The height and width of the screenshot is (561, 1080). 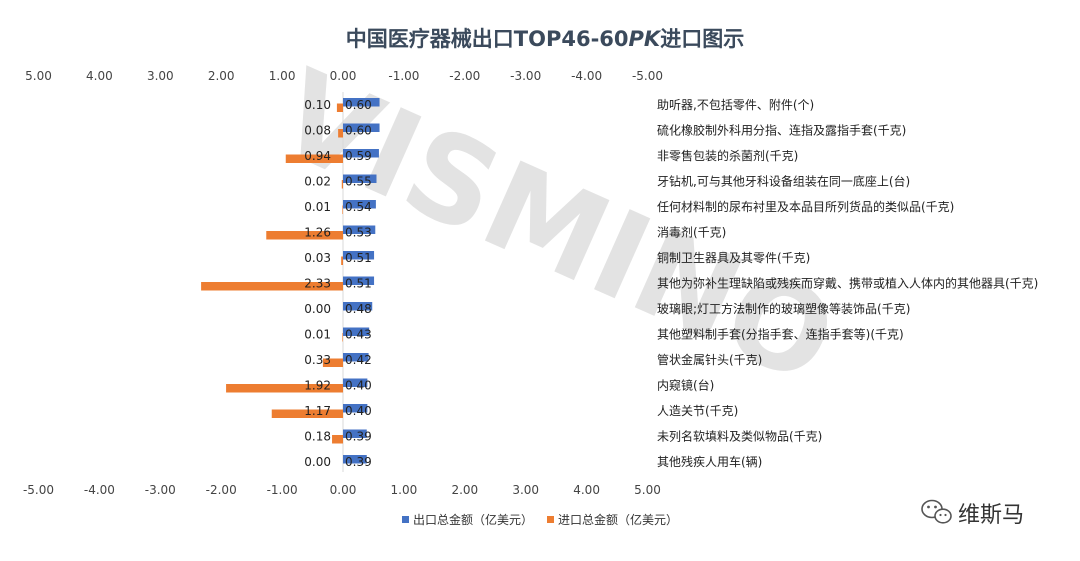 What do you see at coordinates (647, 76) in the screenshot?
I see `top-tick-label: -5.00` at bounding box center [647, 76].